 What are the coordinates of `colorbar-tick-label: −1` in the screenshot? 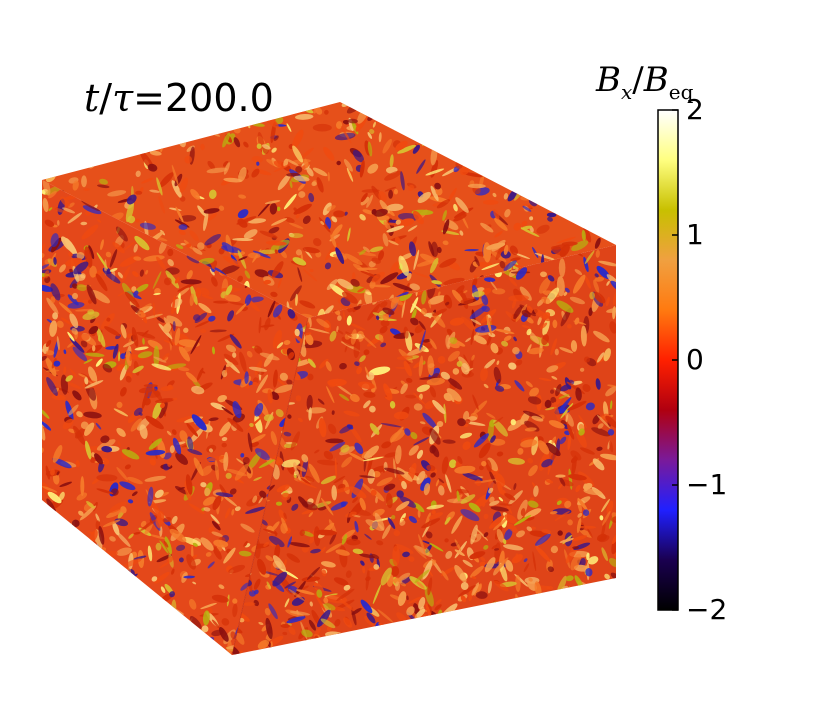 It's located at (707, 484).